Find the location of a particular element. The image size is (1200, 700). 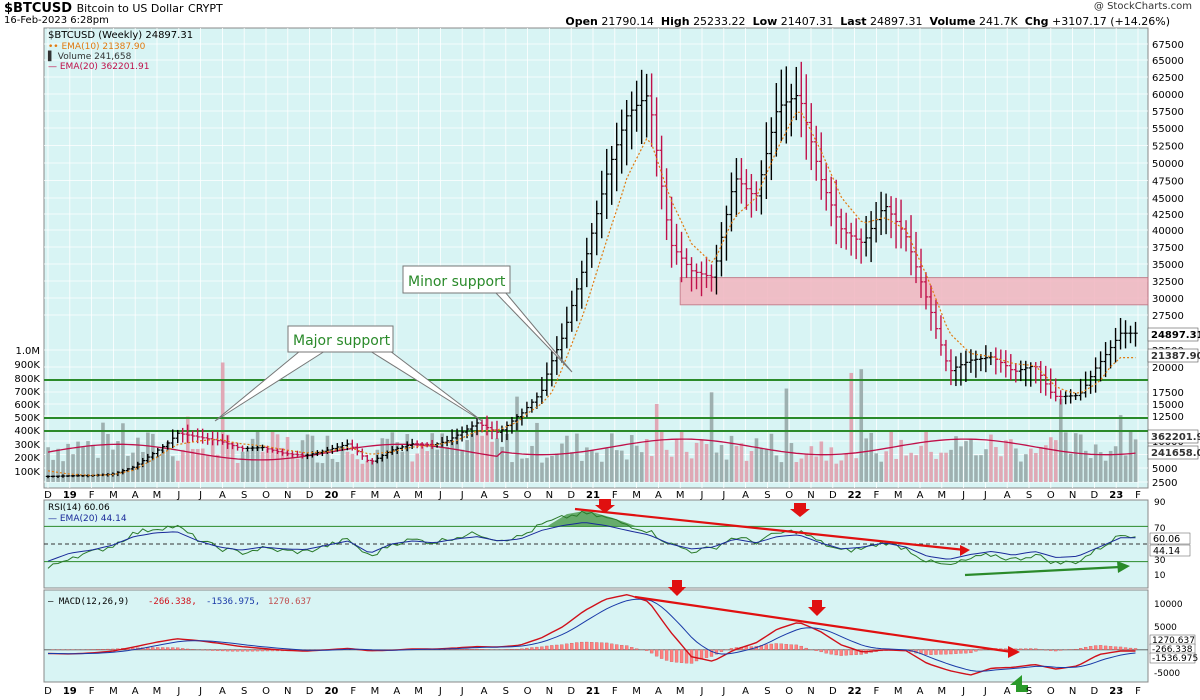

symbol-name: Bitcoin to US Dollar is located at coordinates (130, 8).